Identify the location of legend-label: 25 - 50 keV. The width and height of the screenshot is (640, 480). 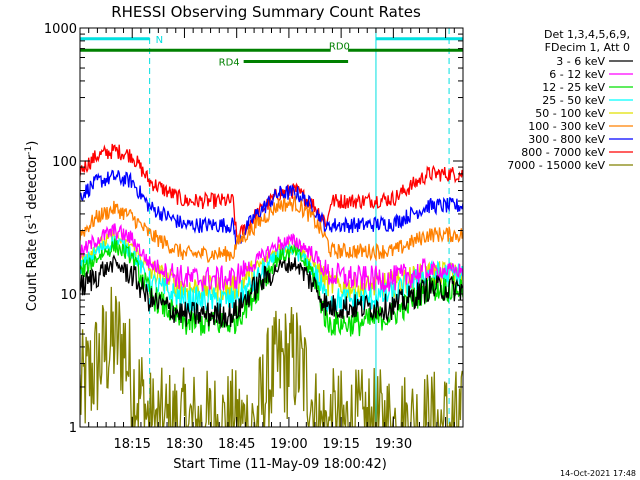
(573, 100).